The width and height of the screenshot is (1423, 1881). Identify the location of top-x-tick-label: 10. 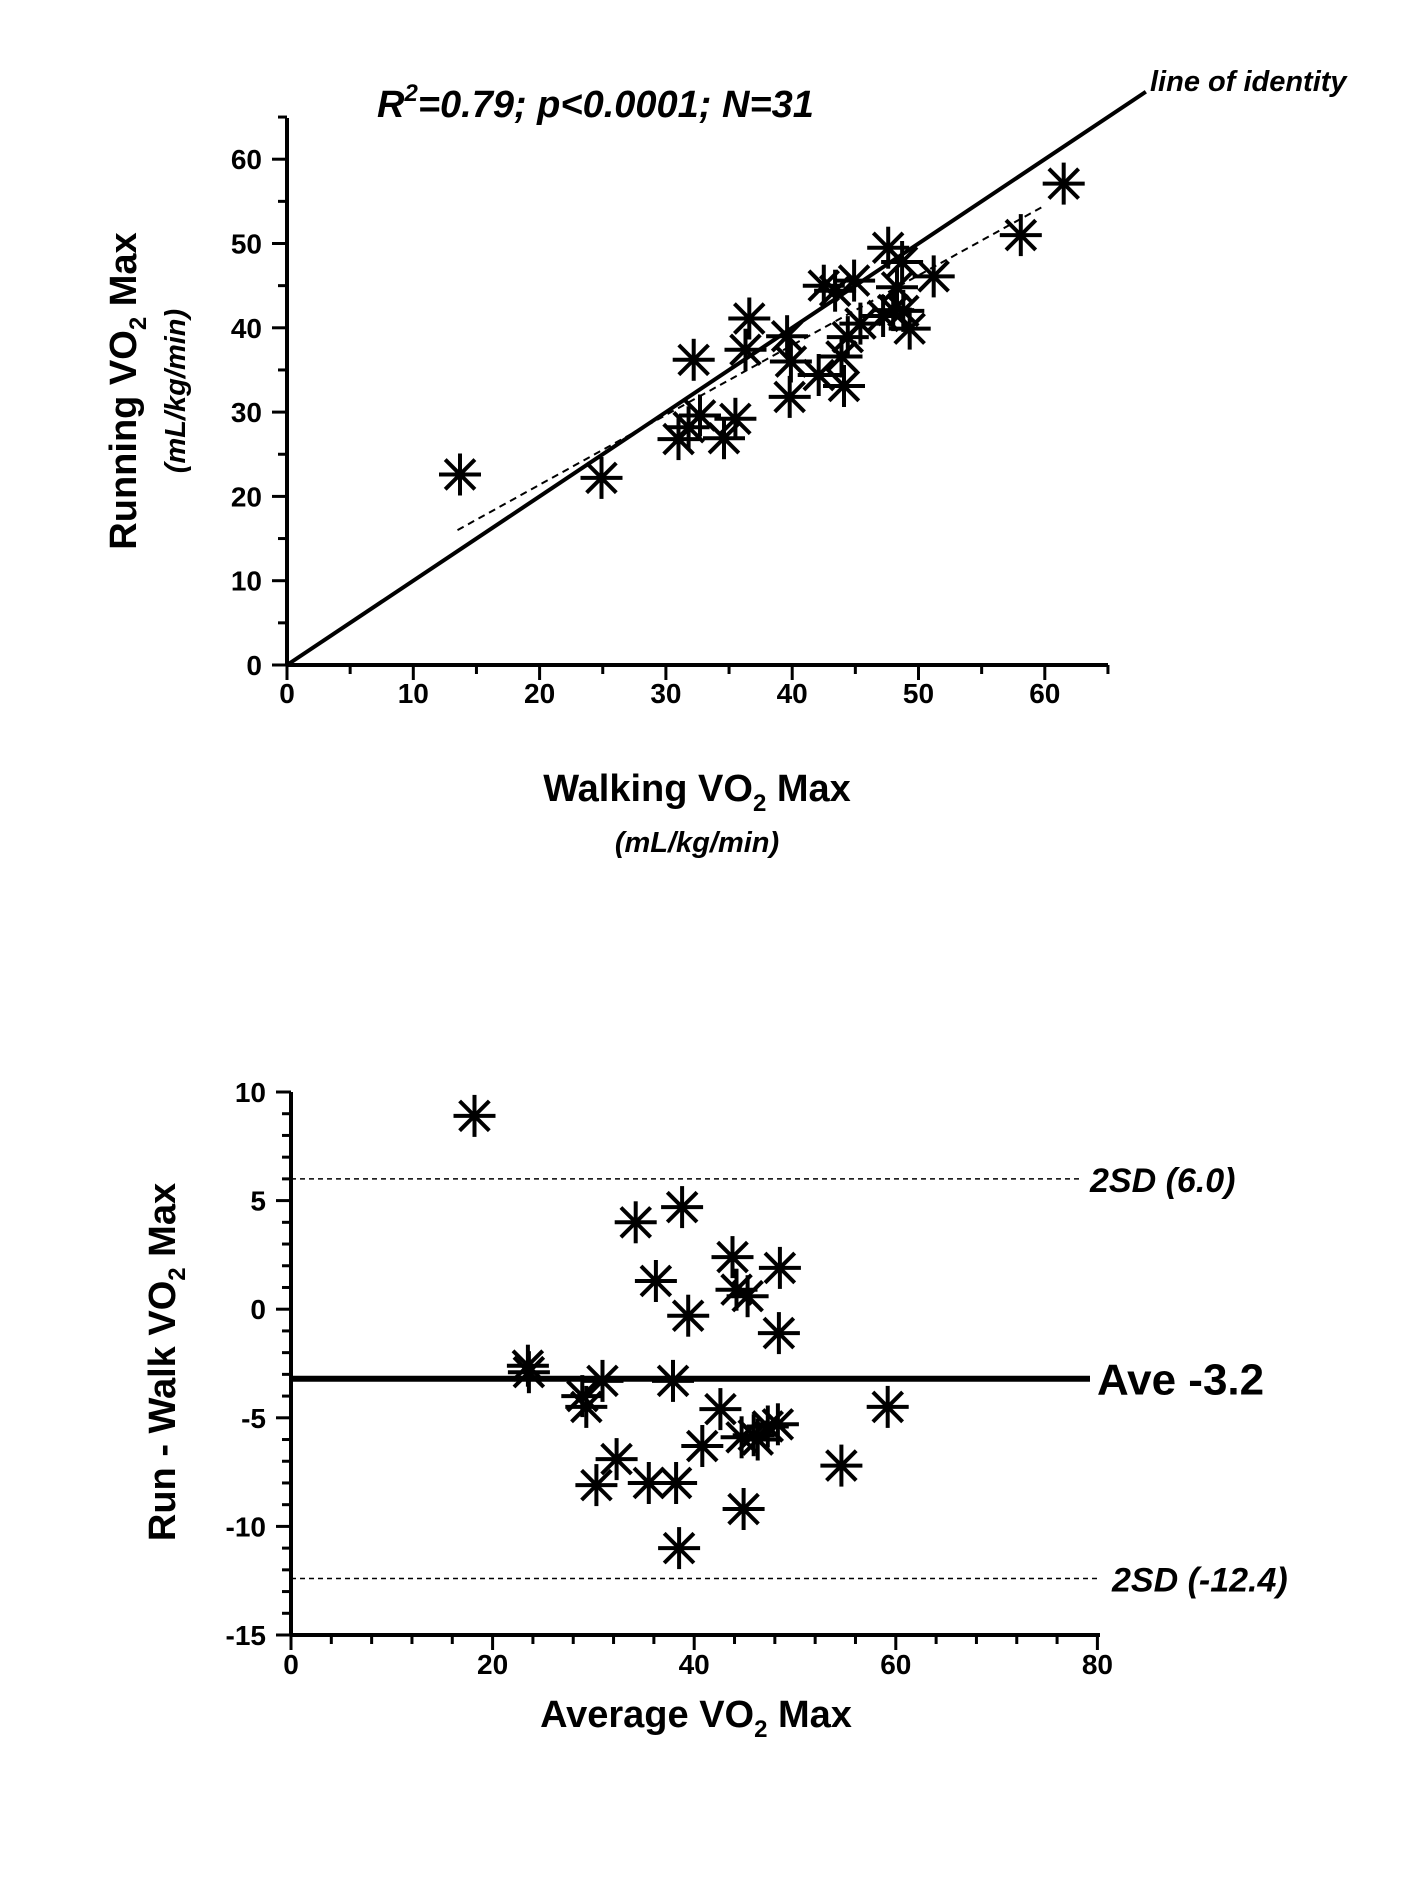
(413, 693).